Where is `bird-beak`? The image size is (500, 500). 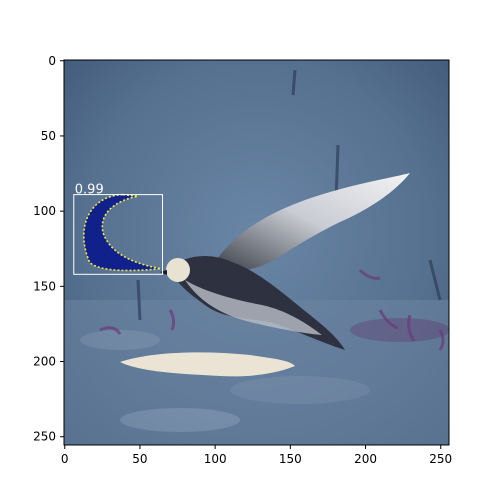 bird-beak is located at coordinates (163, 272).